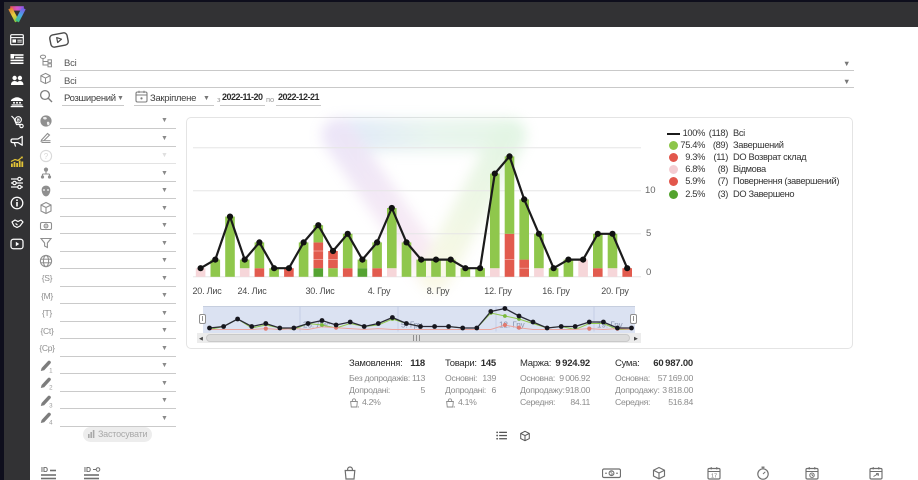  I want to click on svg-text: {Cp}, so click(47, 348).